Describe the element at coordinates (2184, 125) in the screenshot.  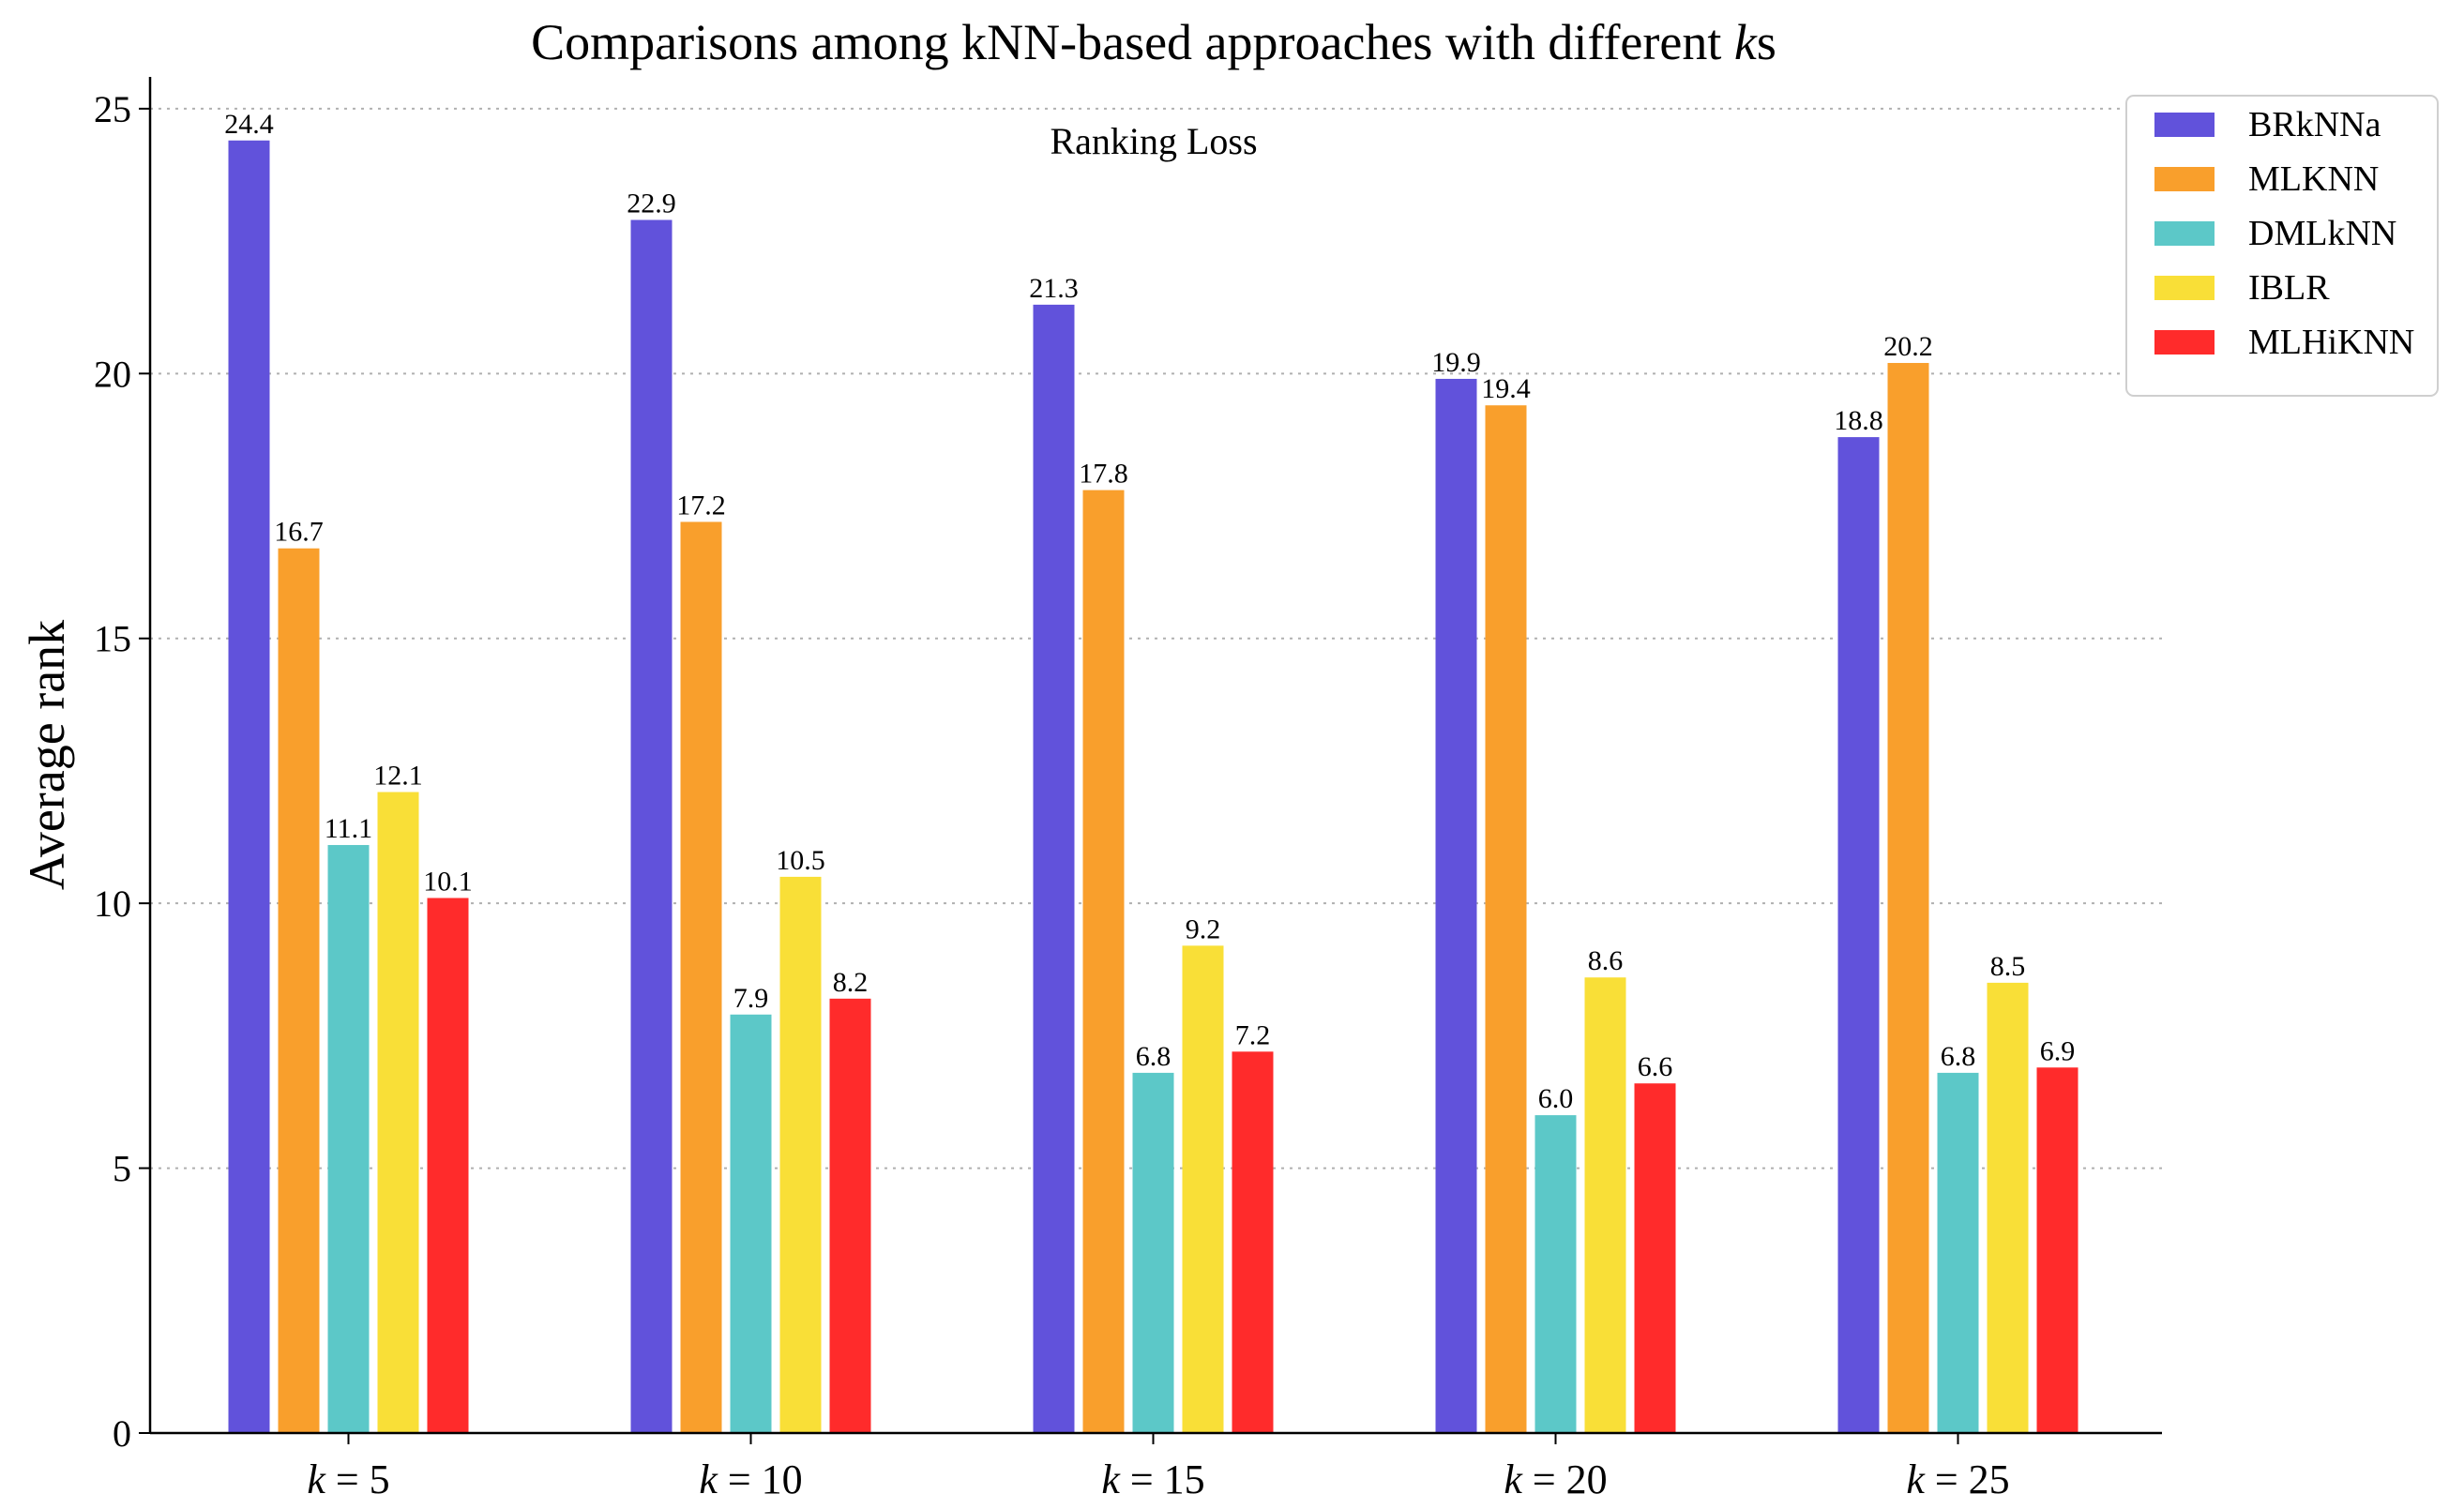
I see `legend-swatch-brknna` at that location.